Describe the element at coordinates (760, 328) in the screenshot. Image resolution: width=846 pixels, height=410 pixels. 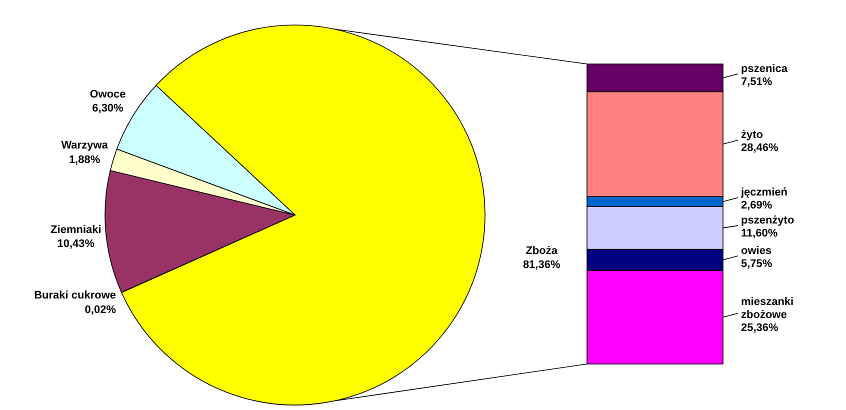
I see `data-label: 25,36%` at that location.